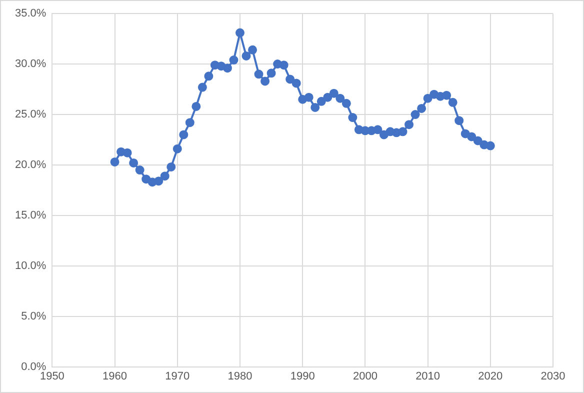 The height and width of the screenshot is (393, 584). Describe the element at coordinates (490, 376) in the screenshot. I see `x-tick-label: 2020` at that location.